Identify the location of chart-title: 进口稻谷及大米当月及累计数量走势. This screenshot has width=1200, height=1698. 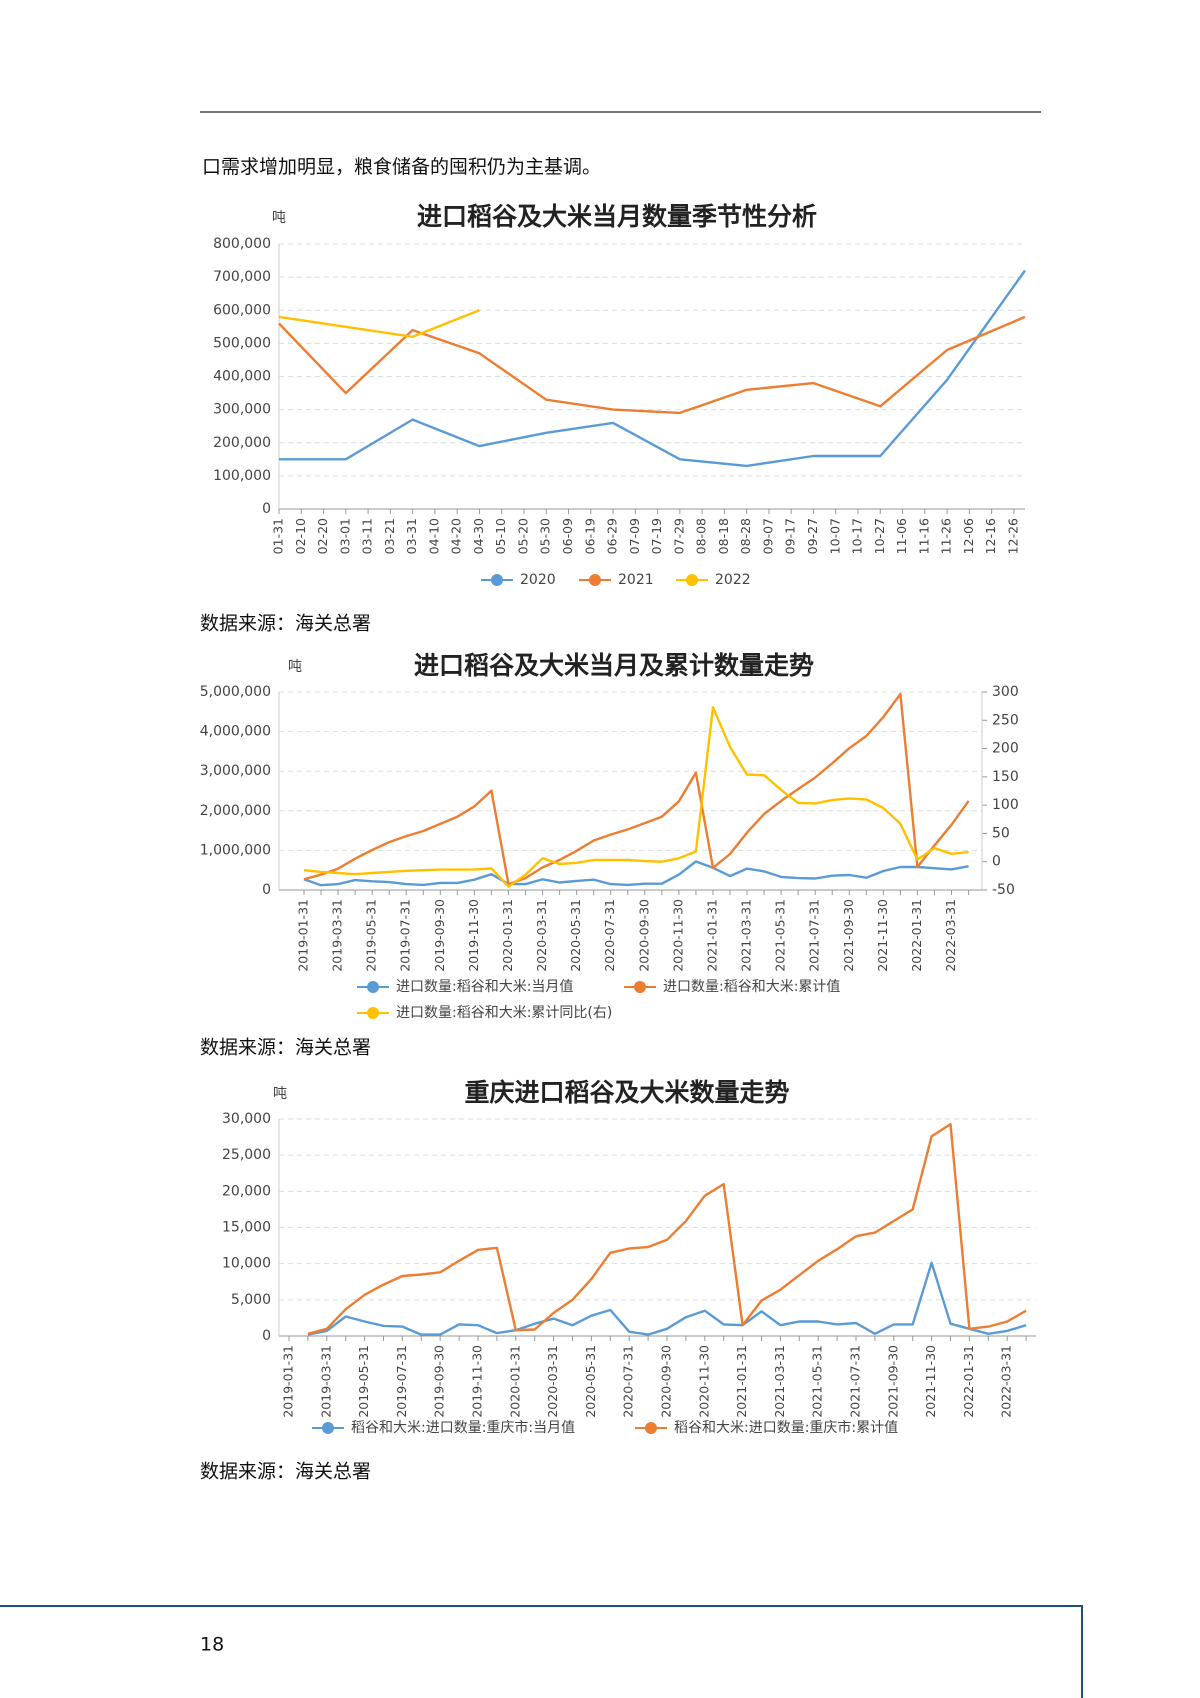
(614, 665).